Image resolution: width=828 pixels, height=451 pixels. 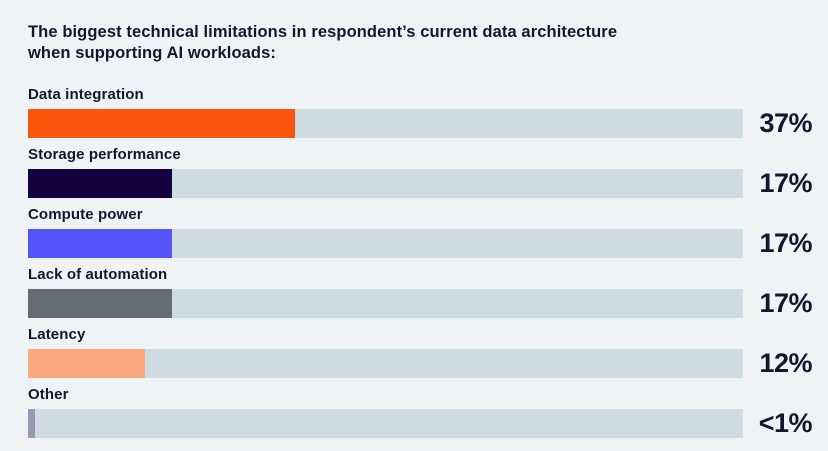 I want to click on chart-title-line2: when supporting AI workloads:, so click(x=152, y=53).